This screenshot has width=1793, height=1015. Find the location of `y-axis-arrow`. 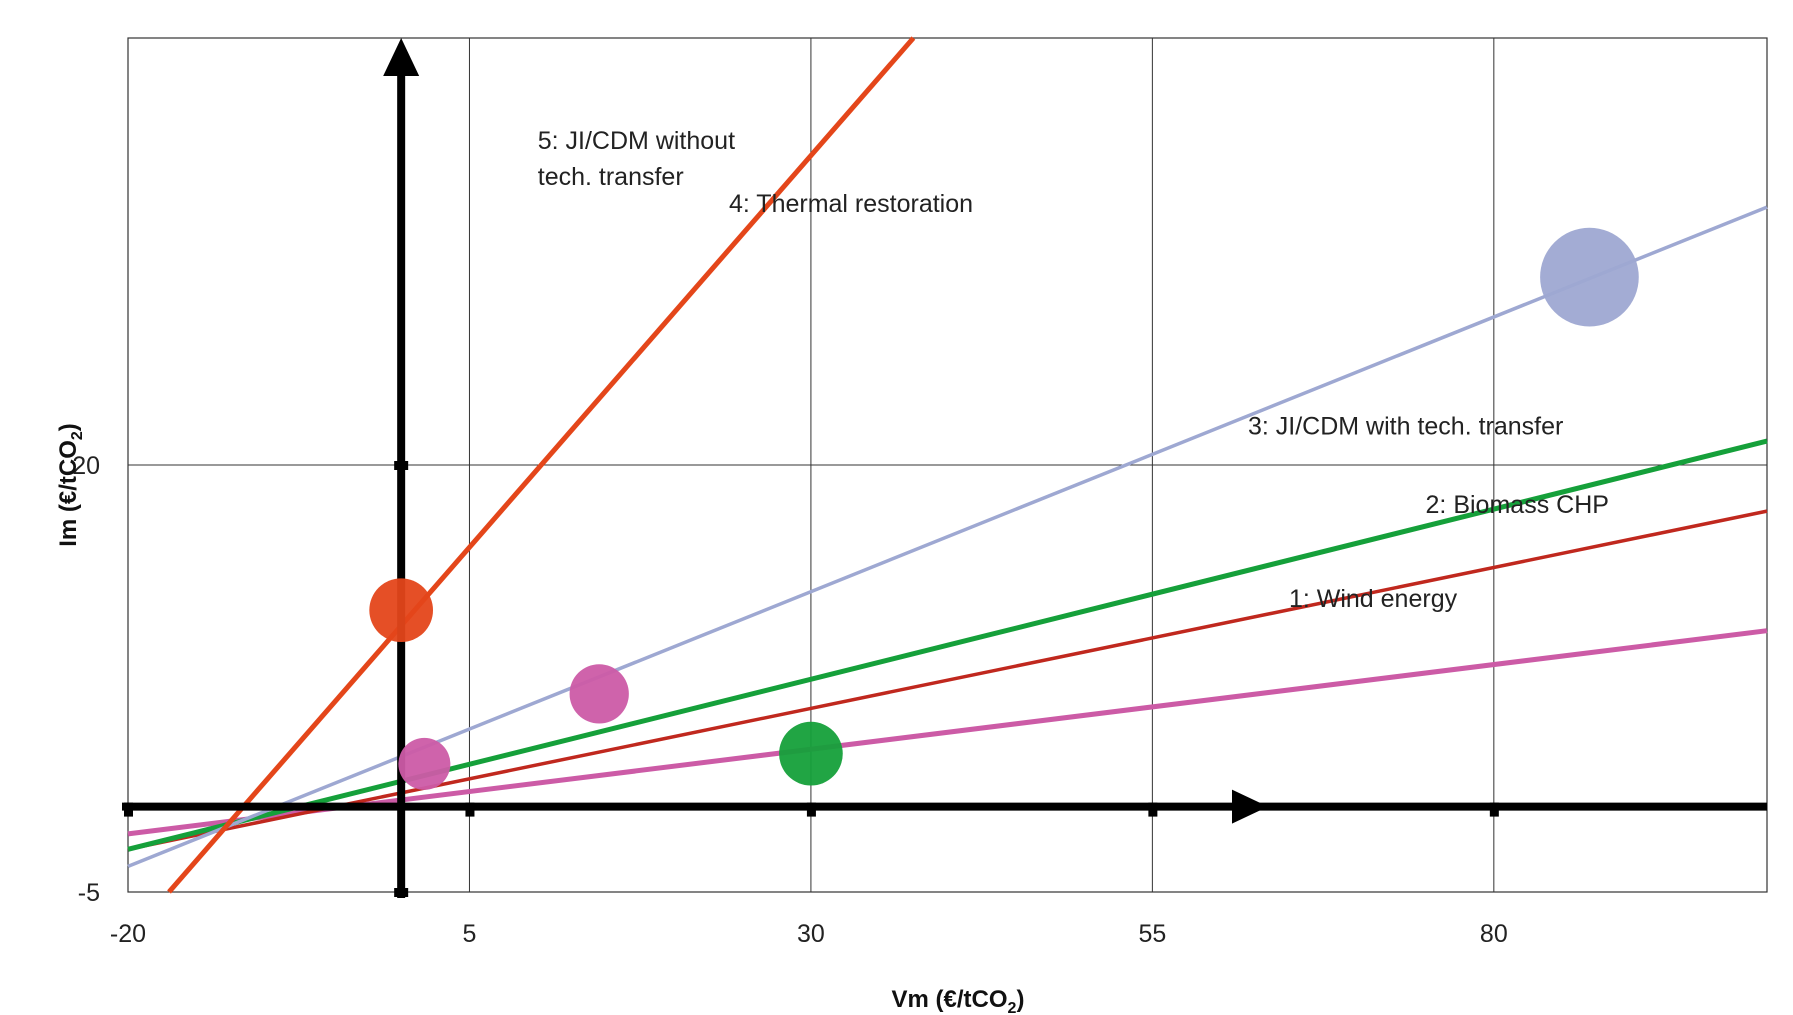

y-axis-arrow is located at coordinates (401, 57).